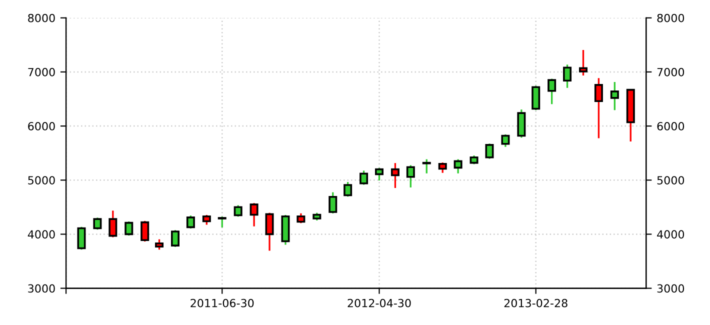  Describe the element at coordinates (670, 234) in the screenshot. I see `y2-tick-label: 4000` at that location.